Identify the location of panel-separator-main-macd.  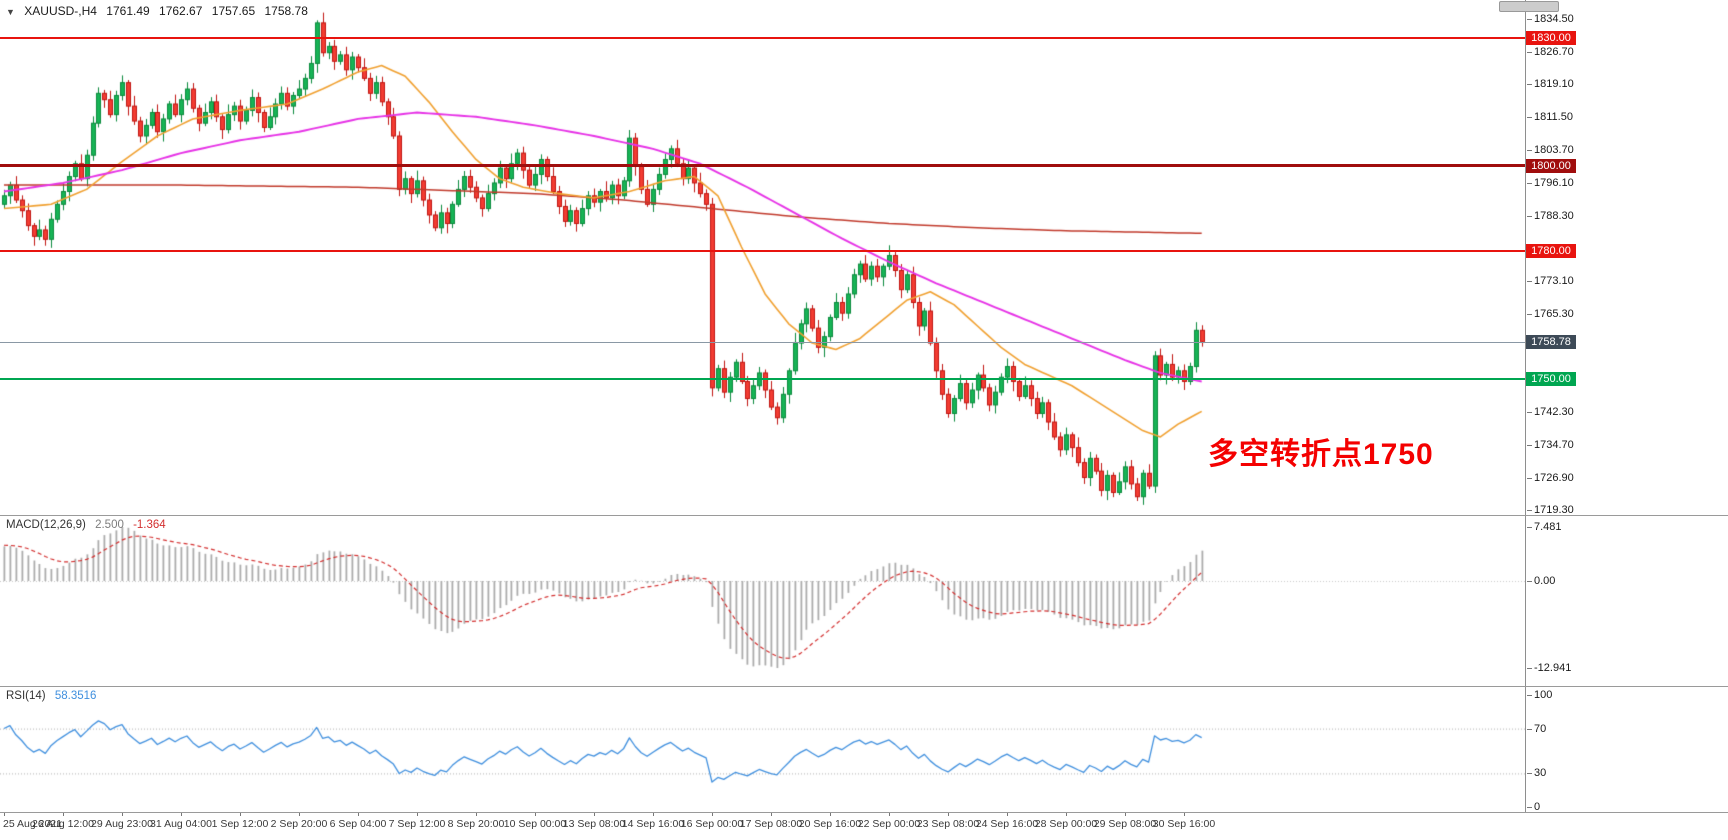
(864, 515).